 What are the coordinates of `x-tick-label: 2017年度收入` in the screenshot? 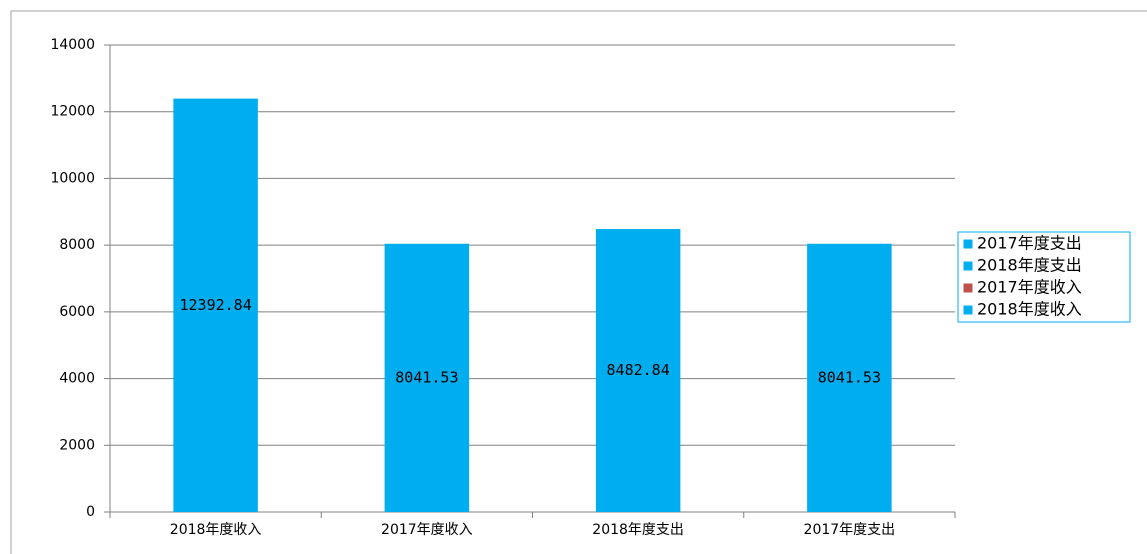 It's located at (427, 530).